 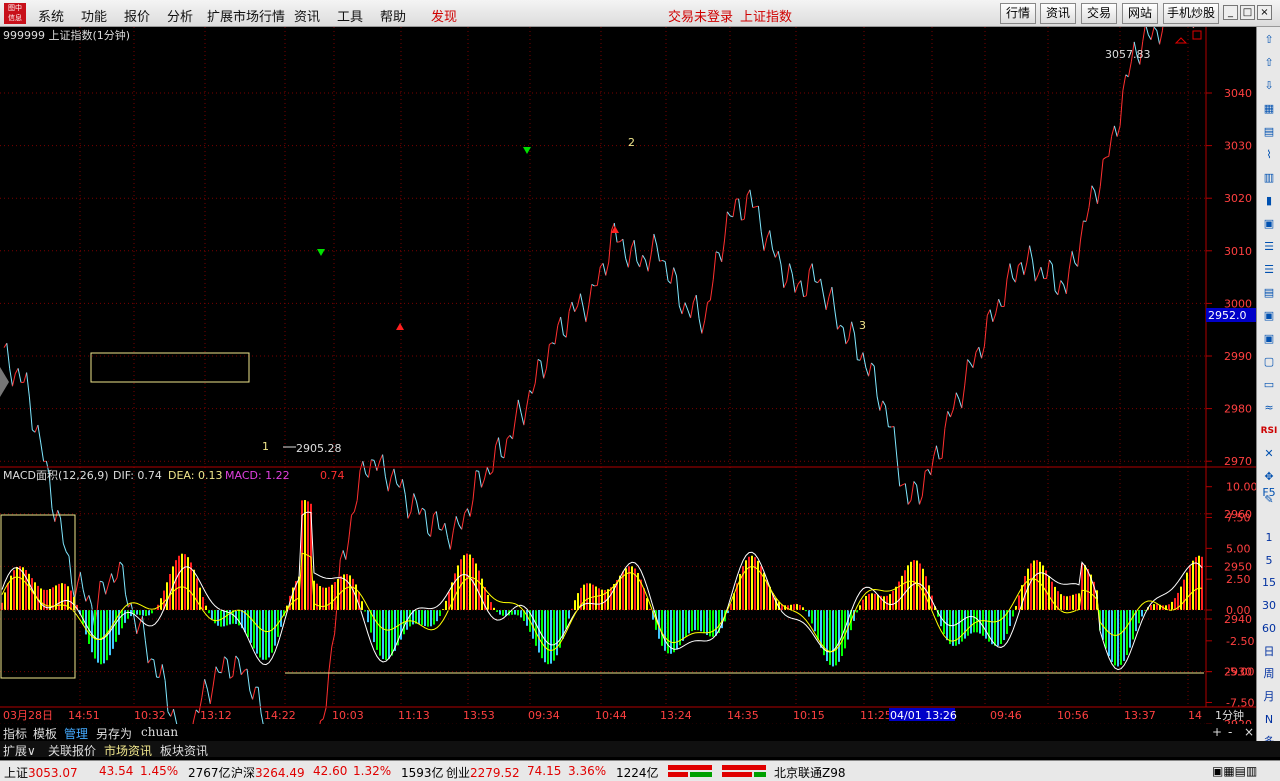 I want to click on macd-dif-value: DIF: 0.74, so click(x=137, y=475).